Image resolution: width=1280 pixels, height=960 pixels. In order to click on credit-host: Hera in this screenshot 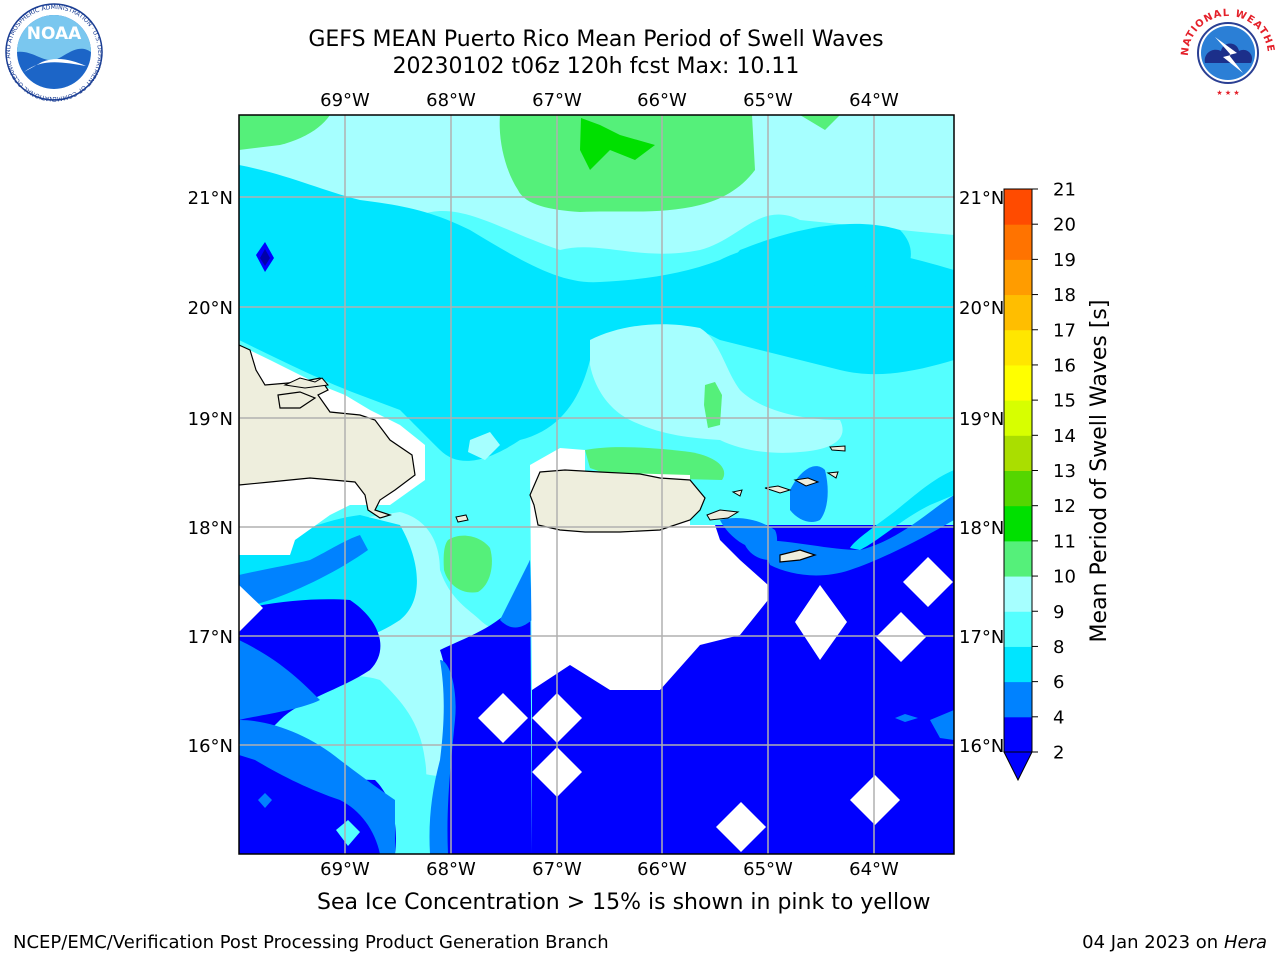, I will do `click(1245, 942)`.